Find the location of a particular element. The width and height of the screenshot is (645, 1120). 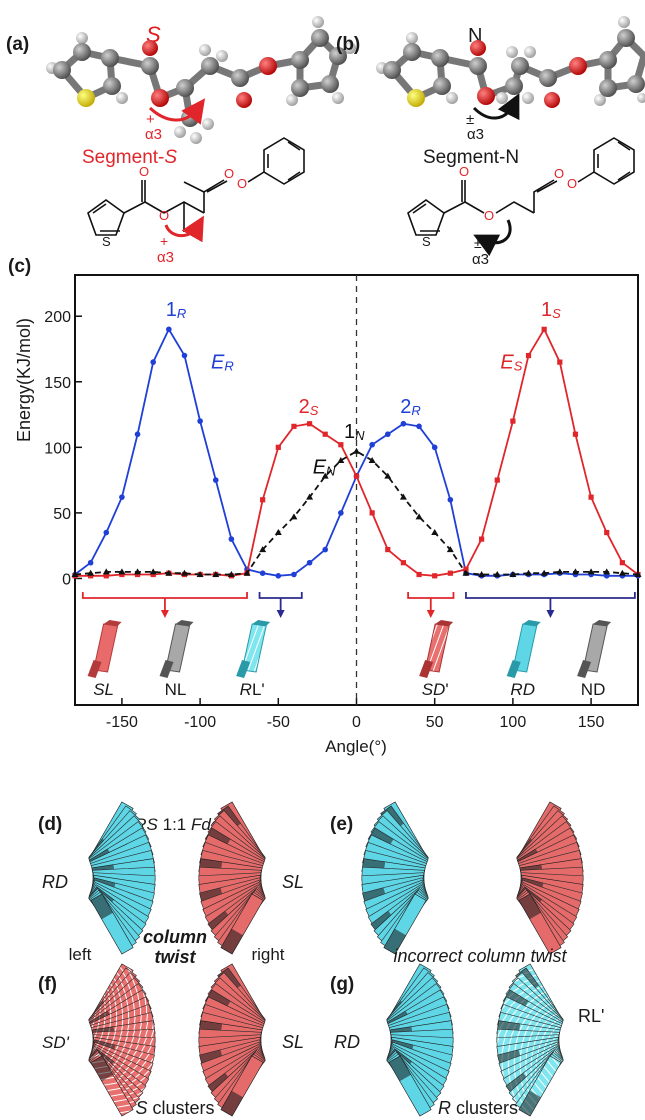

ball-stick-model-n: ± α3 is located at coordinates (510, 79).